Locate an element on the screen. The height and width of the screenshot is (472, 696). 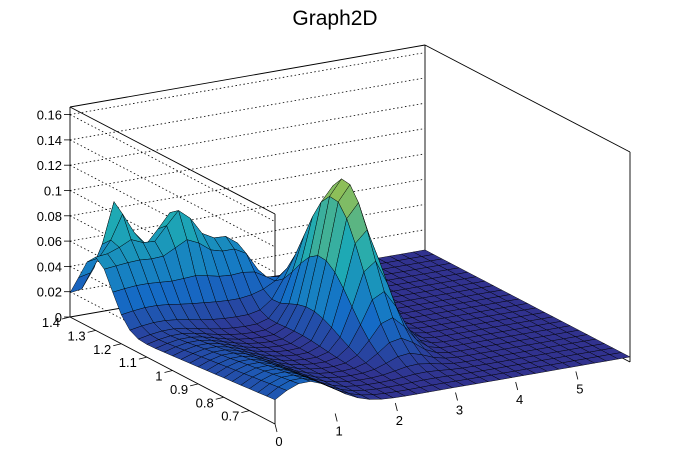
x-tick-label: 4 is located at coordinates (519, 399).